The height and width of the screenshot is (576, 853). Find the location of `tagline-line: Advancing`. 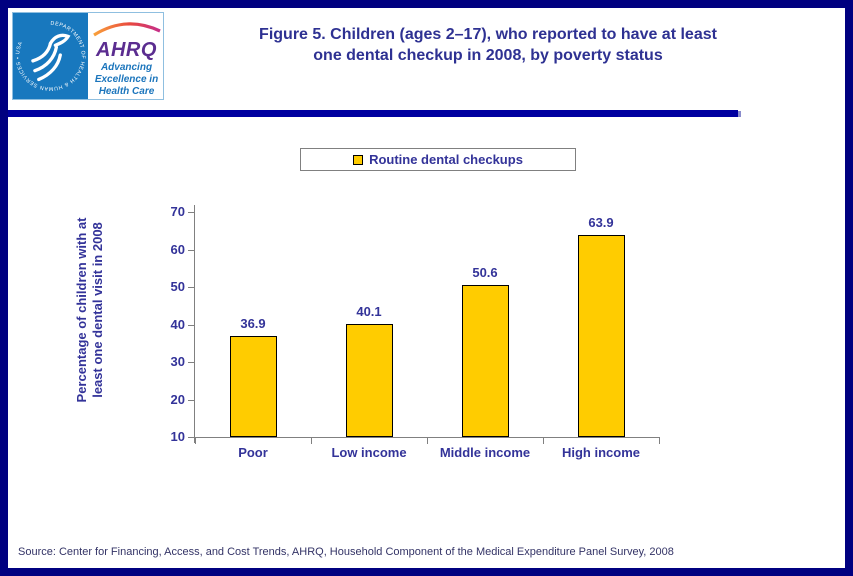

tagline-line: Advancing is located at coordinates (126, 67).